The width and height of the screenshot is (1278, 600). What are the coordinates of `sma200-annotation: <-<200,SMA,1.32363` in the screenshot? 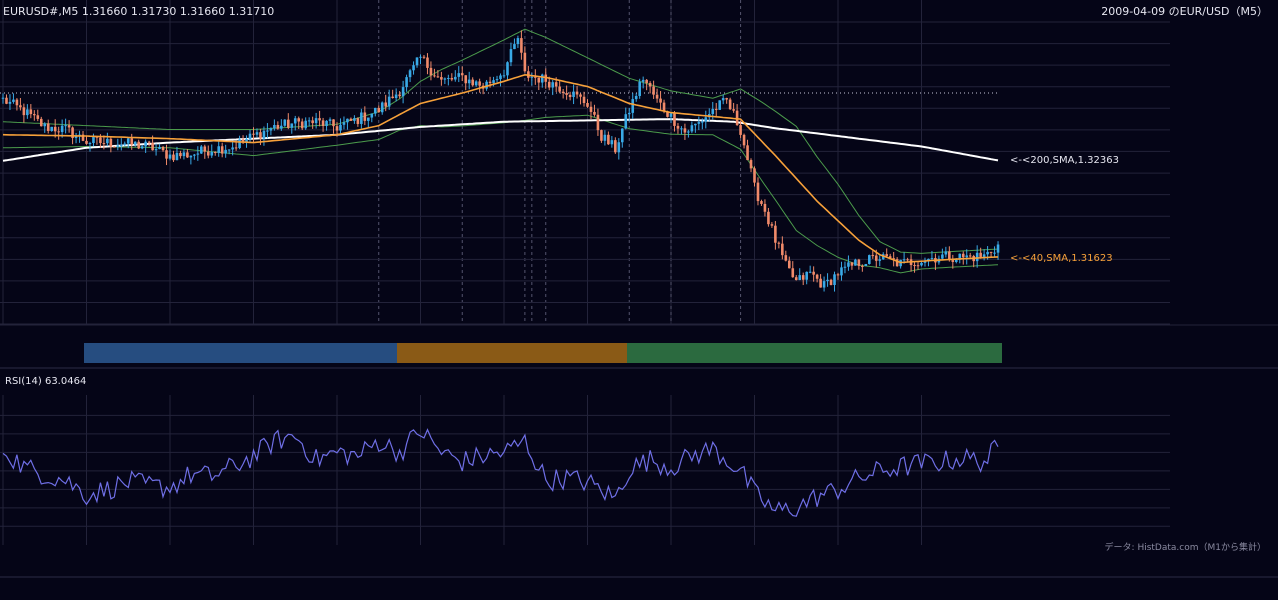 It's located at (1064, 160).